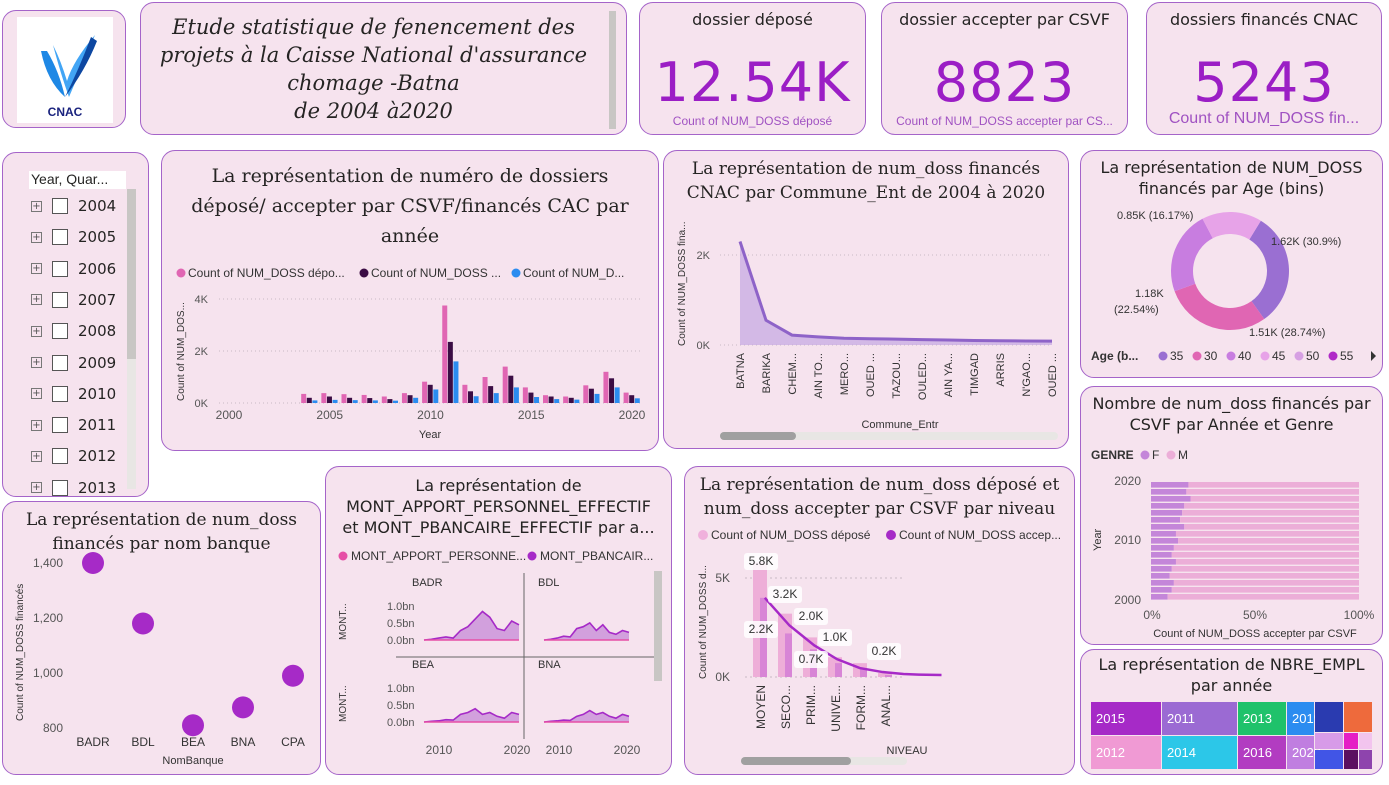  Describe the element at coordinates (1279, 356) in the screenshot. I see `legend-label: 45` at that location.